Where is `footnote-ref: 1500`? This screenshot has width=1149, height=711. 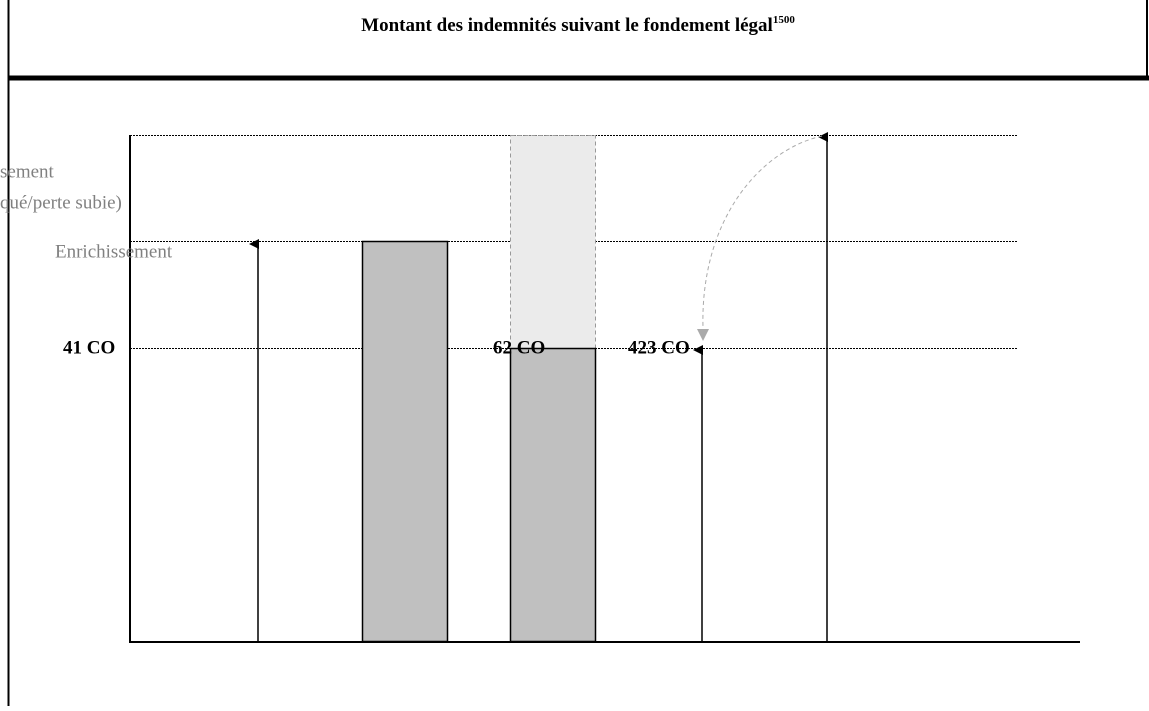 footnote-ref: 1500 is located at coordinates (784, 20).